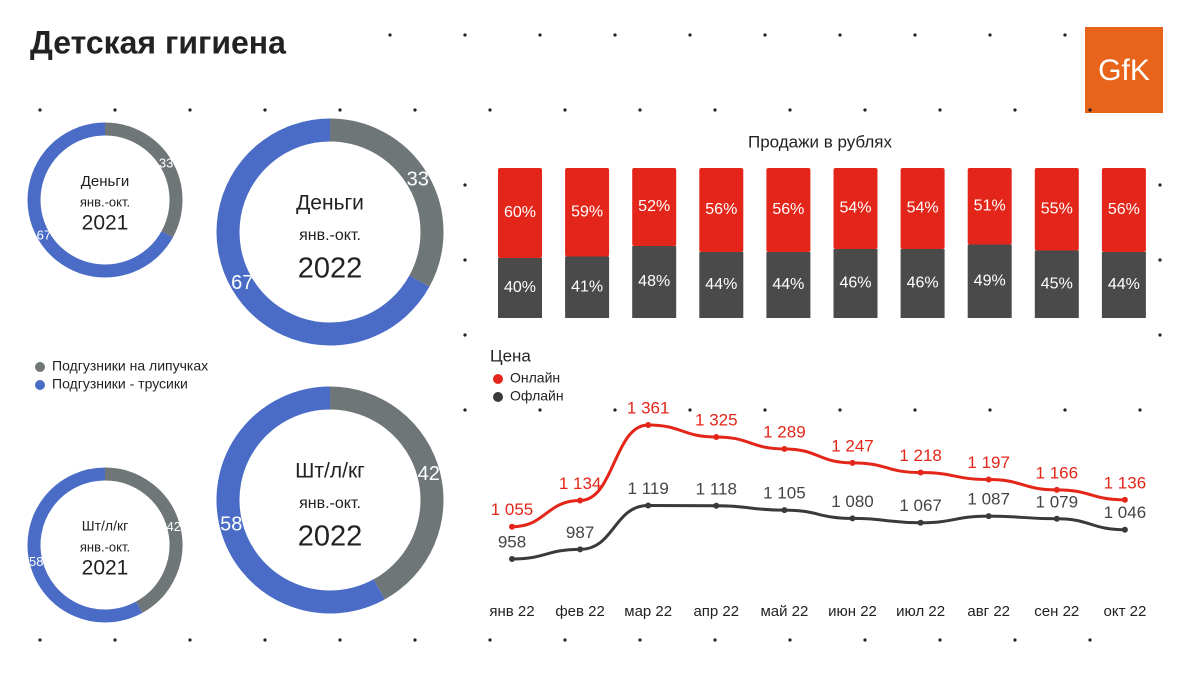  Describe the element at coordinates (988, 611) in the screenshot. I see `x-tick-label: авг 22` at that location.